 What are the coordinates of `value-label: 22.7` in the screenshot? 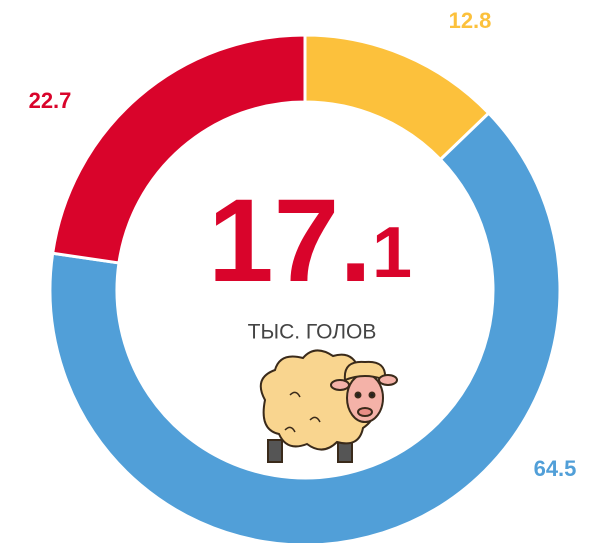 It's located at (50, 100).